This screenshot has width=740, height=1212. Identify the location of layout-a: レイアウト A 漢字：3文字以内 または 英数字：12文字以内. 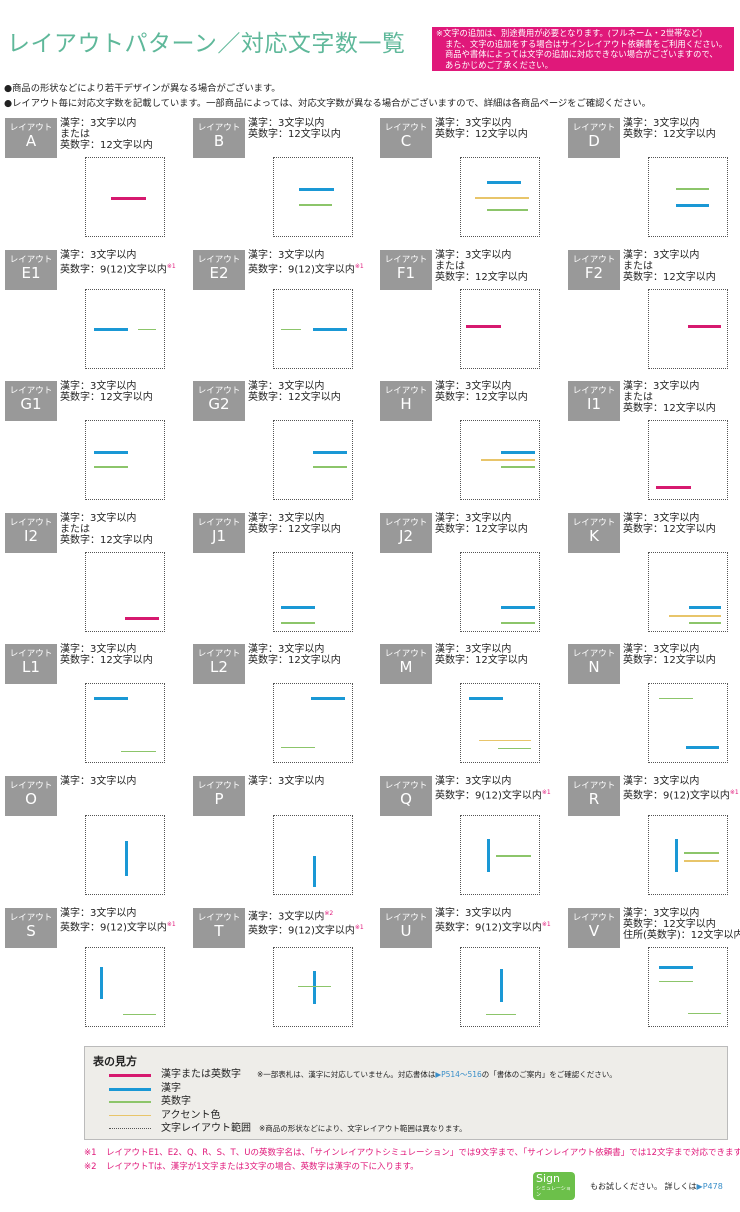
(99, 182).